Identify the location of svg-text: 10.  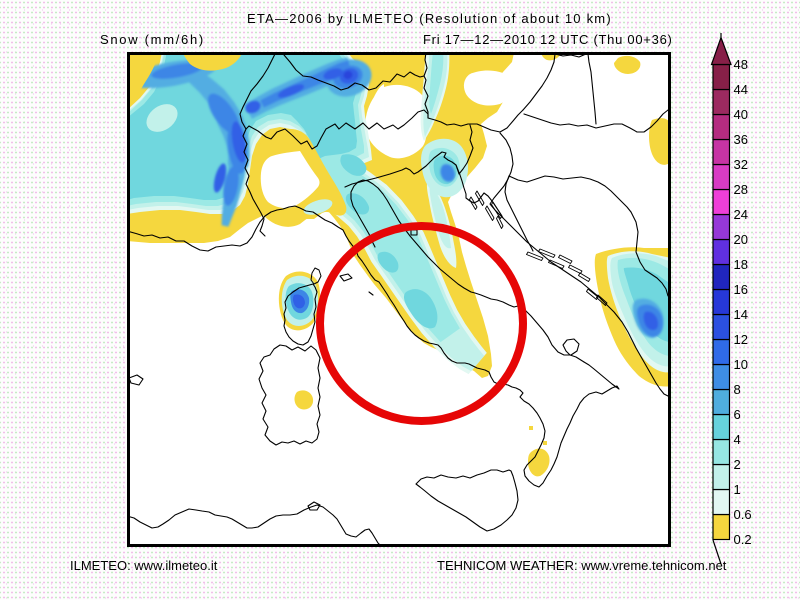
(741, 364).